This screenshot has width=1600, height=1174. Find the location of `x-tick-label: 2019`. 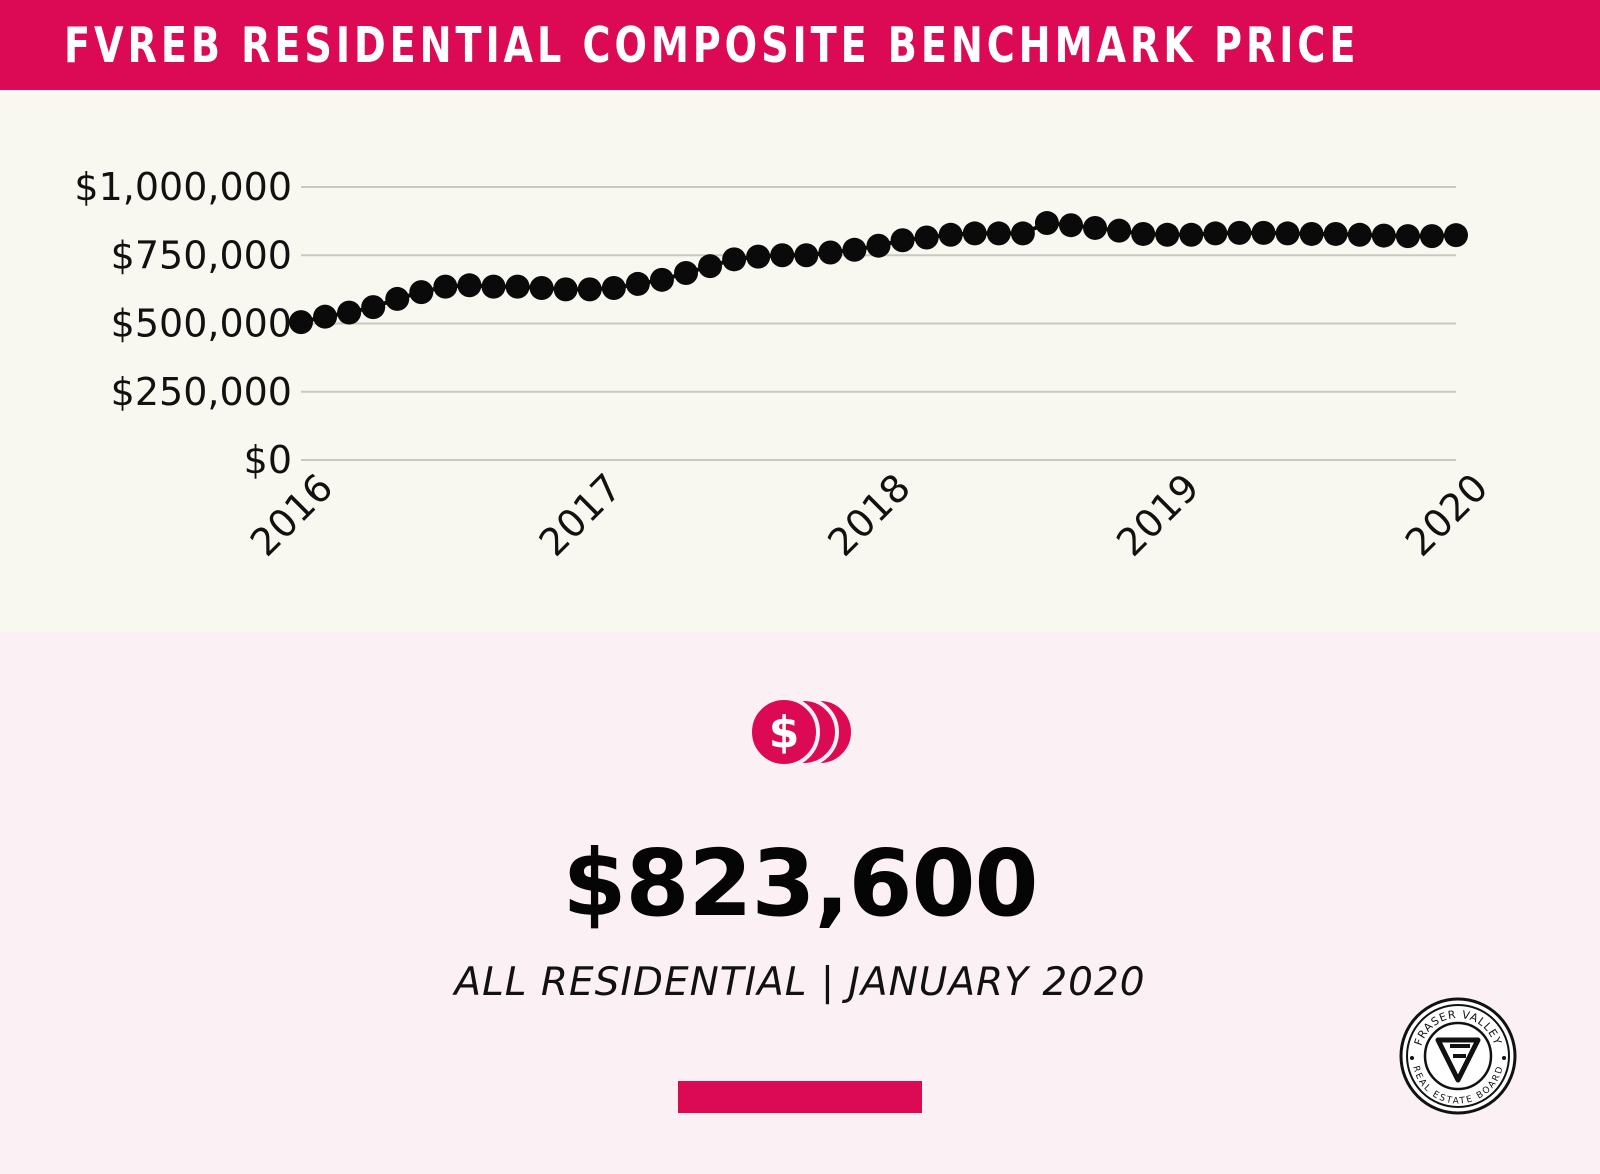

x-tick-label: 2019 is located at coordinates (1158, 515).